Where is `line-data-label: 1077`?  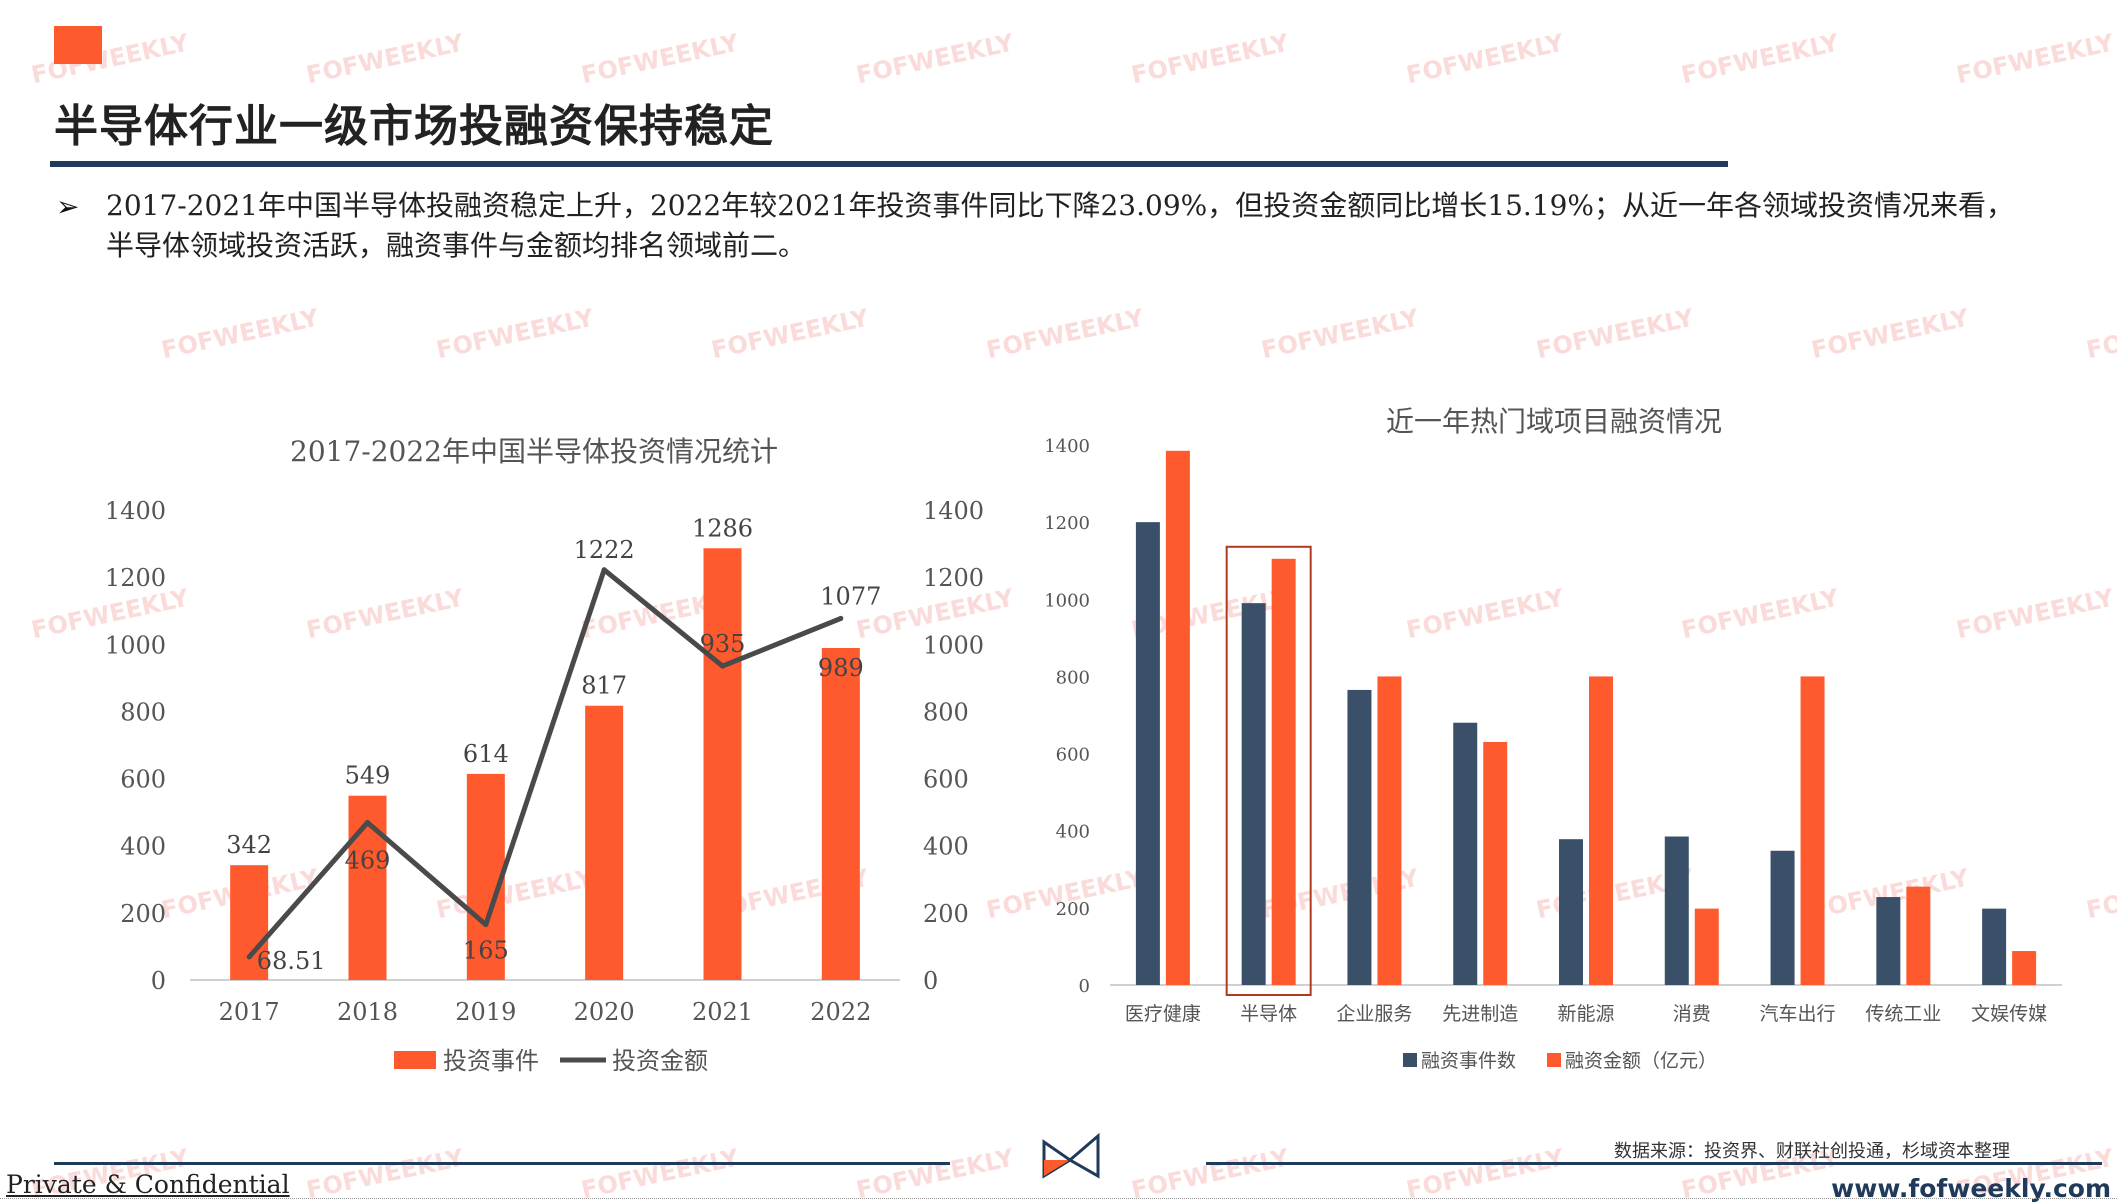 line-data-label: 1077 is located at coordinates (850, 596).